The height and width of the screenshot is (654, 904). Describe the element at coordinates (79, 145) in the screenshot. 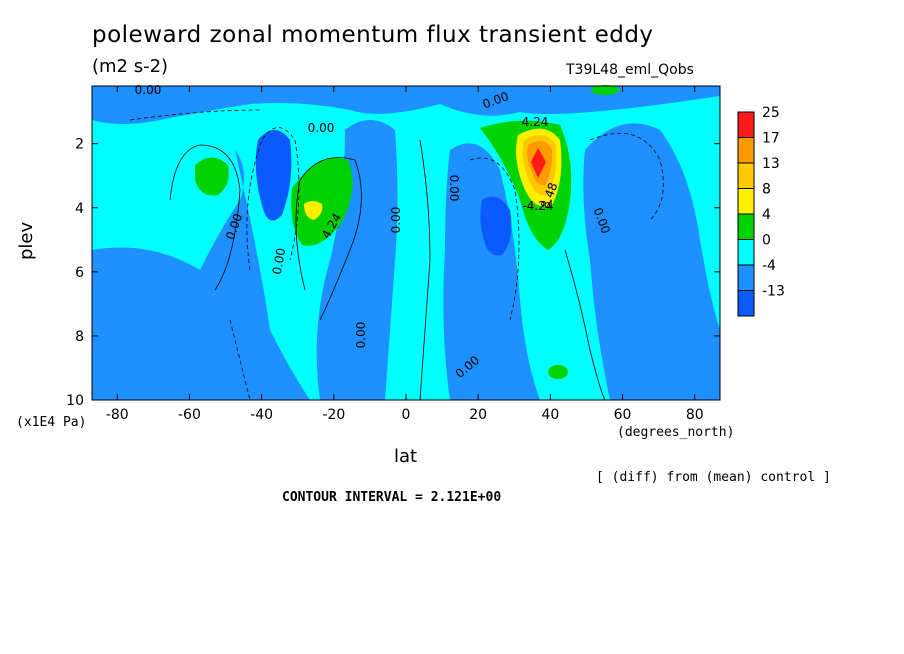

I see `y-tick-label: 2` at that location.